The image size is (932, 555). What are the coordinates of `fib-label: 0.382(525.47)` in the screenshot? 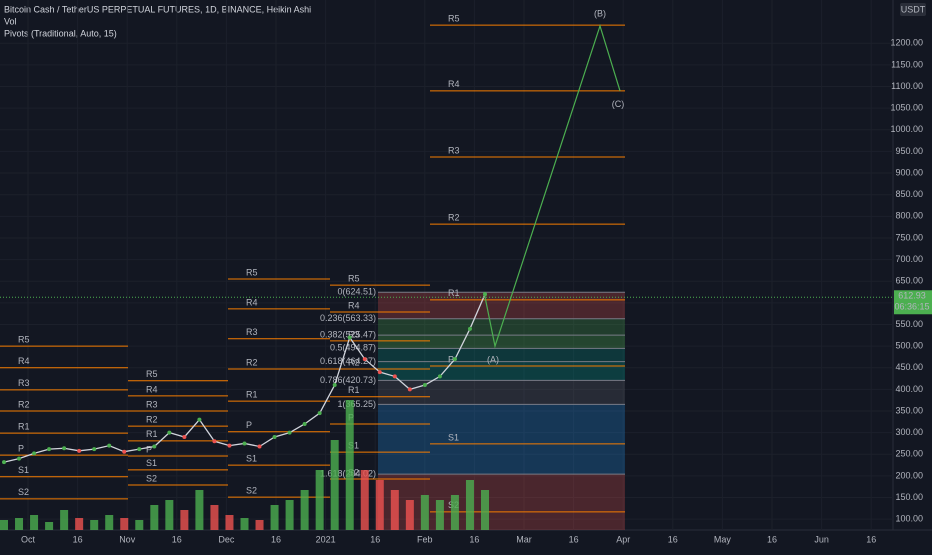 It's located at (348, 334).